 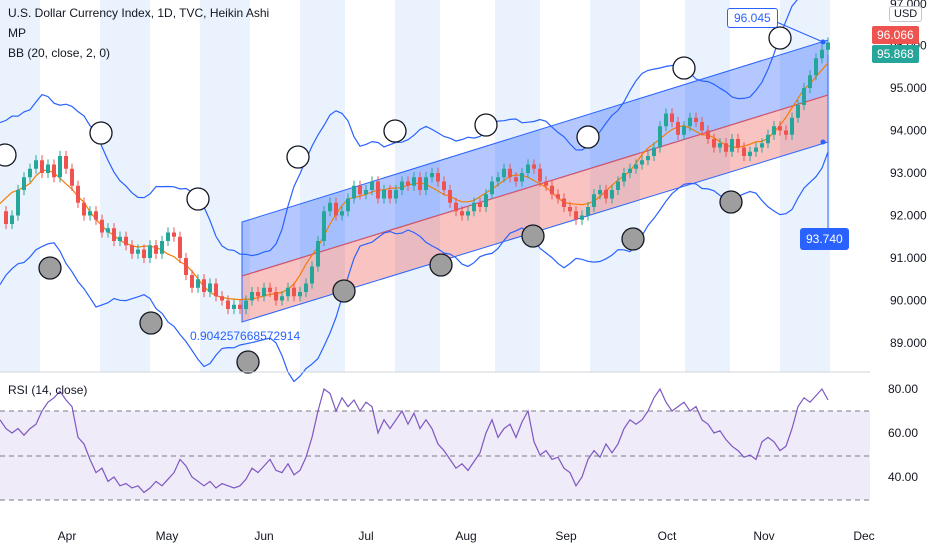 I want to click on price-tick-label: 91.000, so click(x=908, y=258).